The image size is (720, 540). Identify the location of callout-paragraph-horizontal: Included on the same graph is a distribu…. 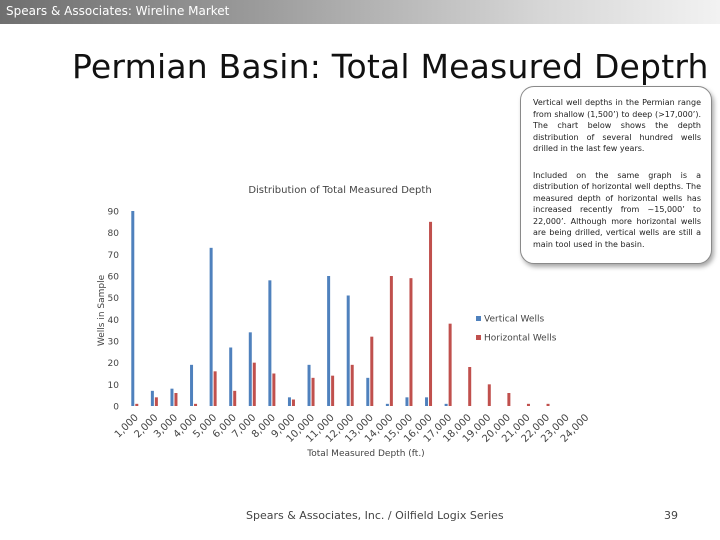
(617, 209).